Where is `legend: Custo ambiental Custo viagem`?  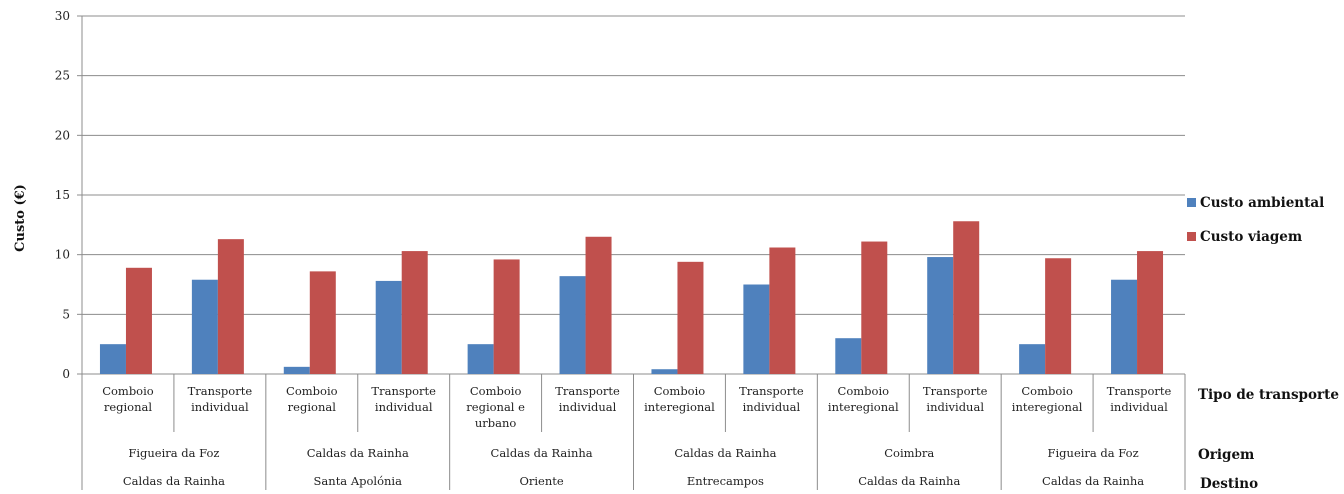 legend: Custo ambiental Custo viagem is located at coordinates (1255, 220).